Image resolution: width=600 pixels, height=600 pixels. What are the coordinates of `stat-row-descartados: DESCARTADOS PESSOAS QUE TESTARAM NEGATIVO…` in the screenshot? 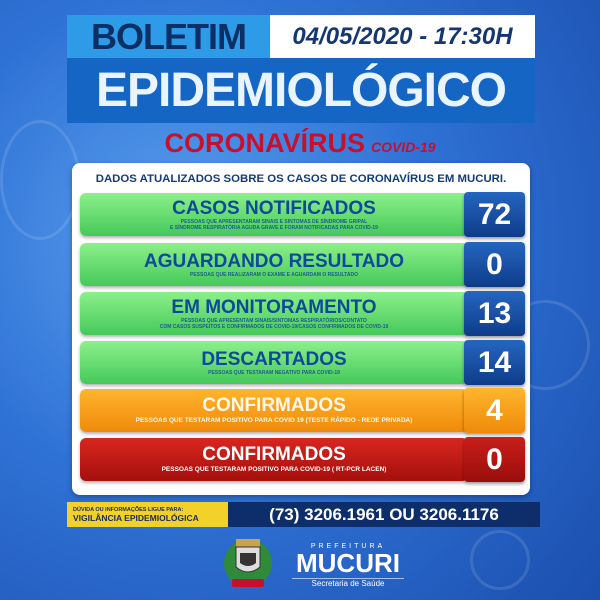 It's located at (302, 362).